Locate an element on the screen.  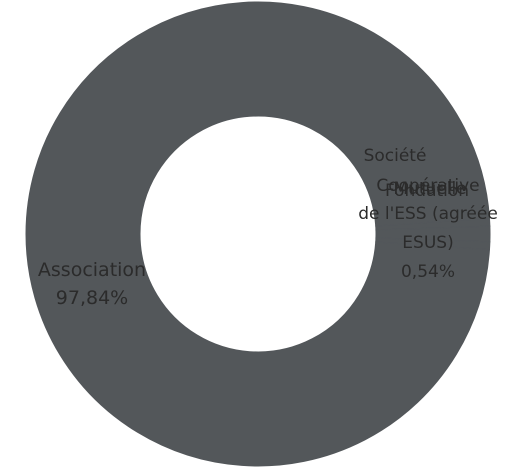
societe-label-line-1: Société is located at coordinates (395, 156).